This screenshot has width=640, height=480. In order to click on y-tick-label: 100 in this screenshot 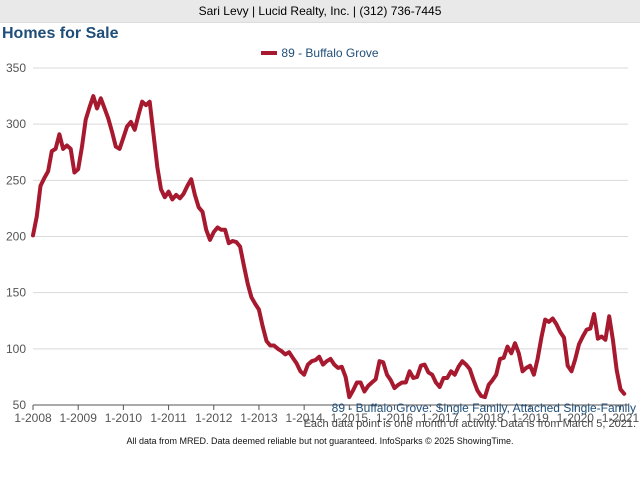, I will do `click(16, 349)`.